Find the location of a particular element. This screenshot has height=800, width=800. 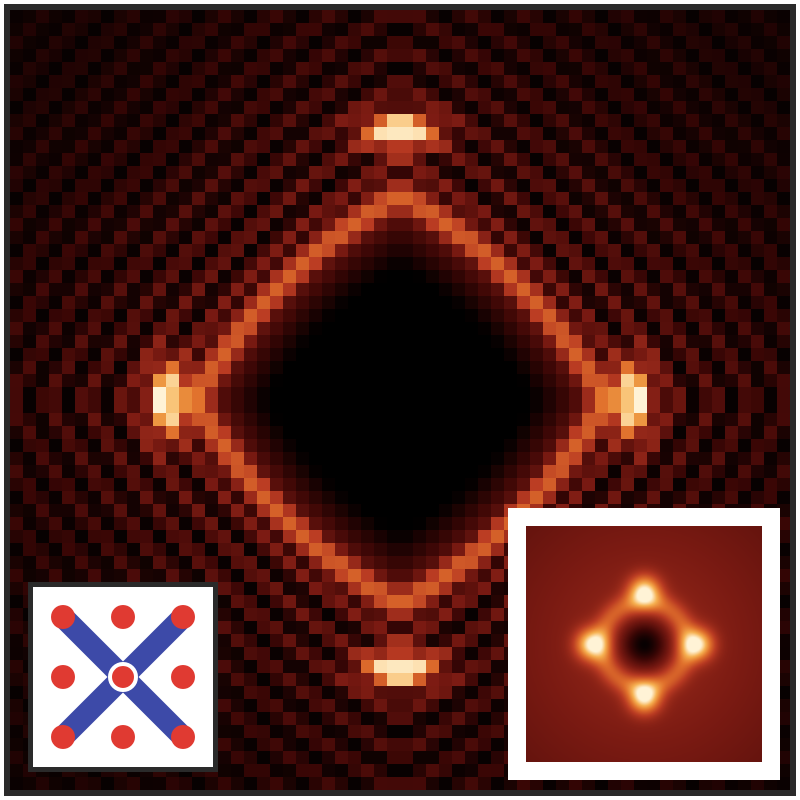

lattice-schematic-inset is located at coordinates (123, 677).